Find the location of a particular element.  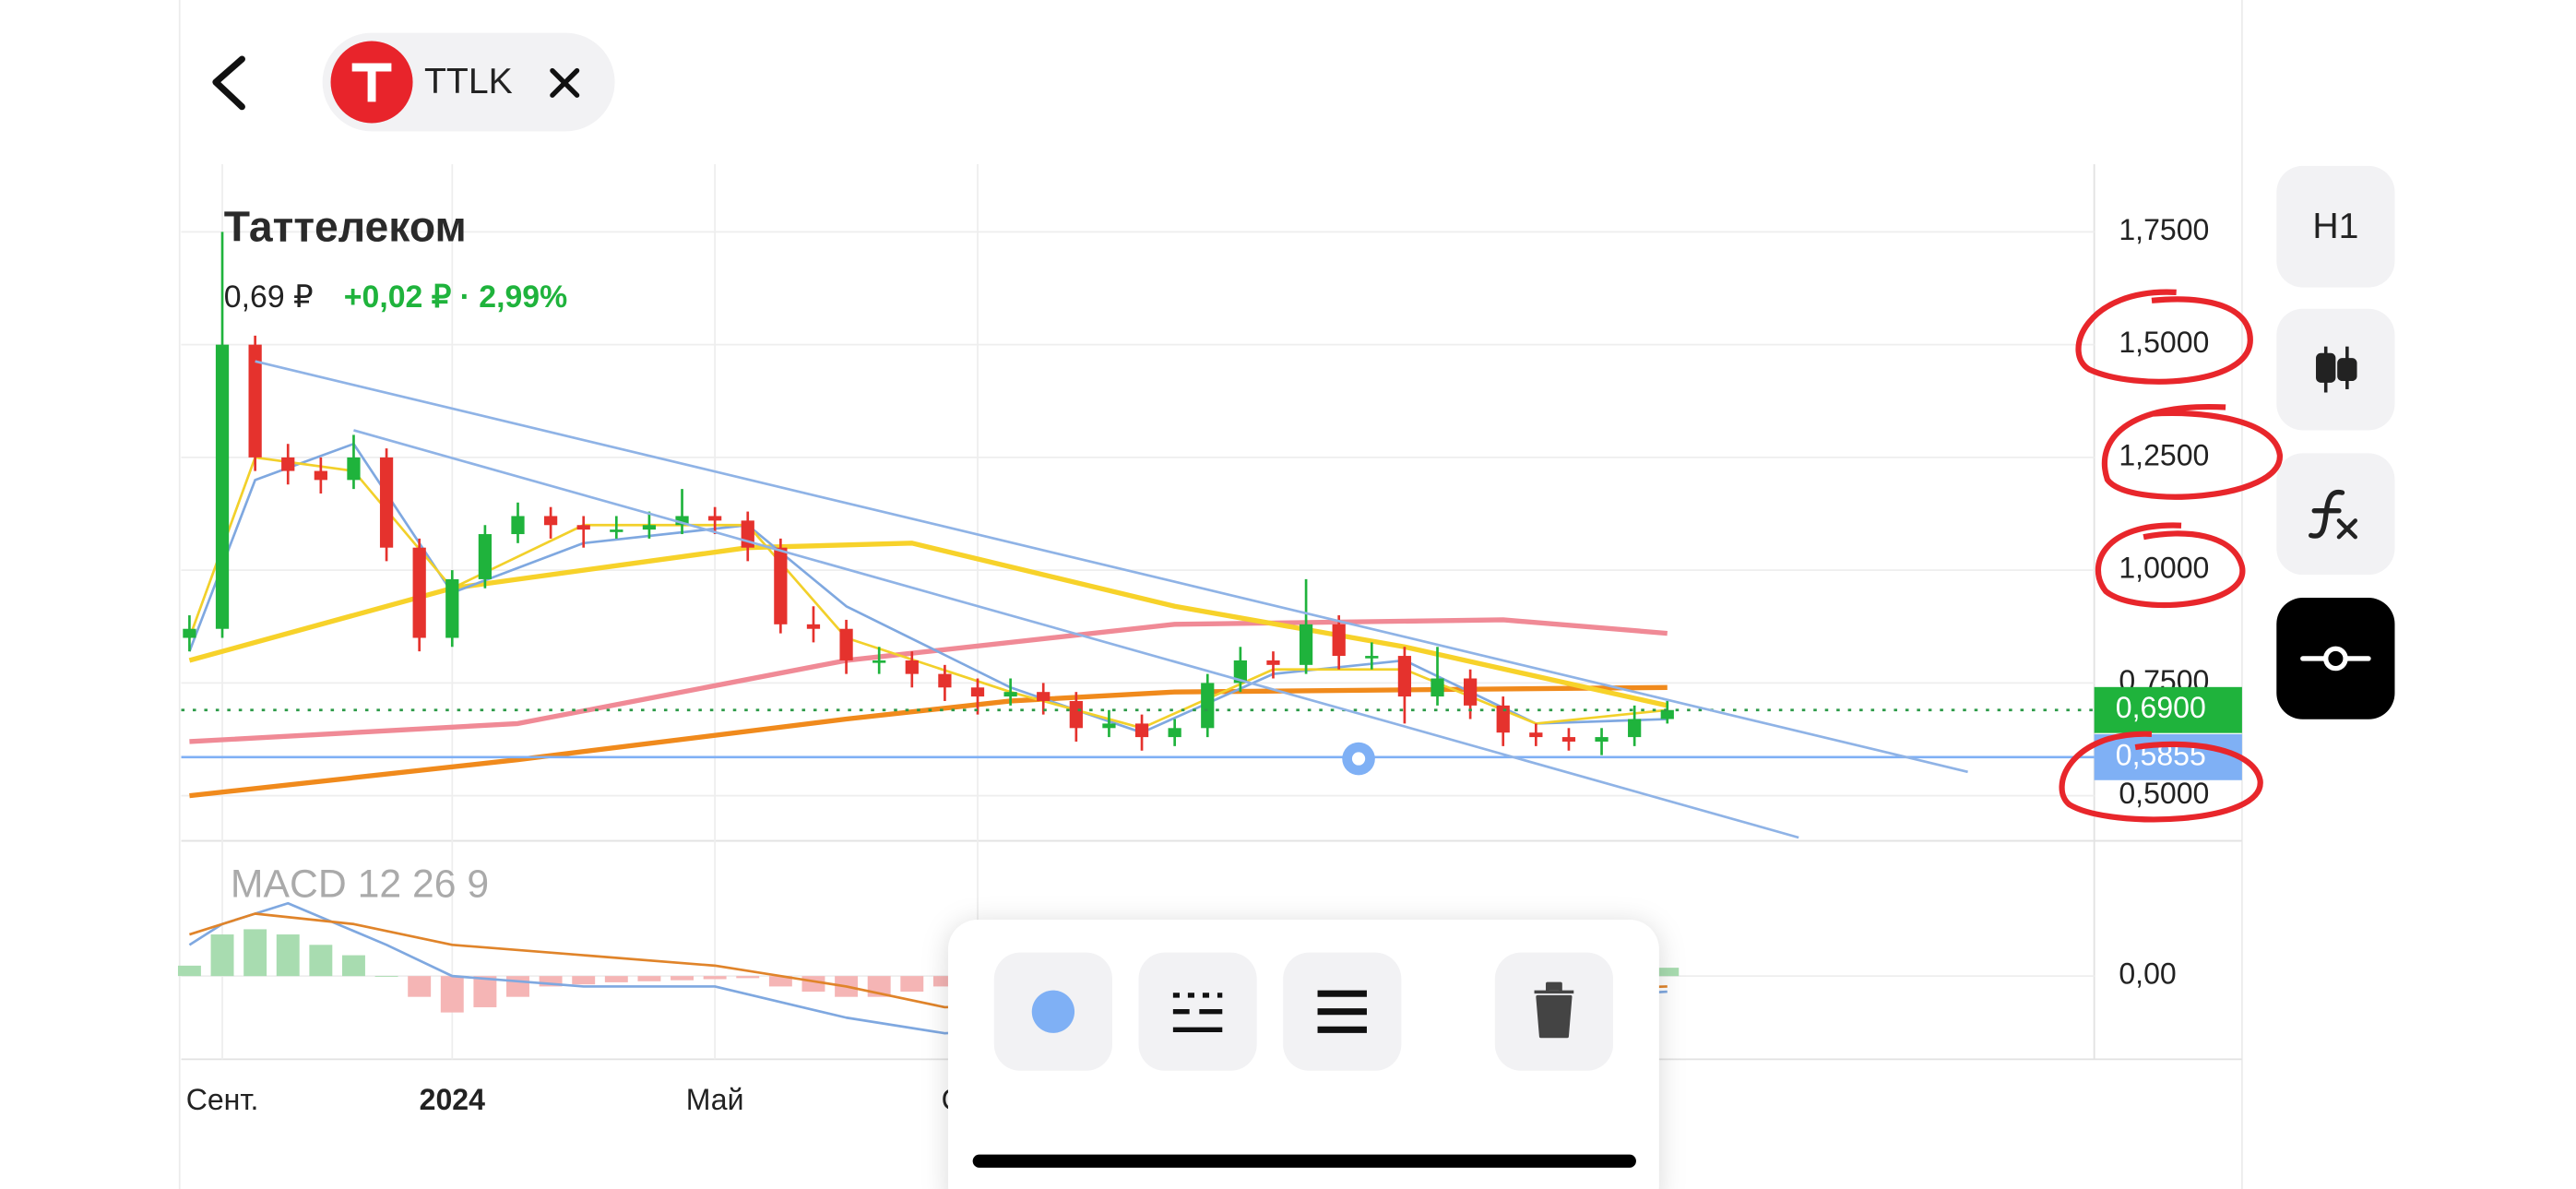

macd-line is located at coordinates (928, 961).